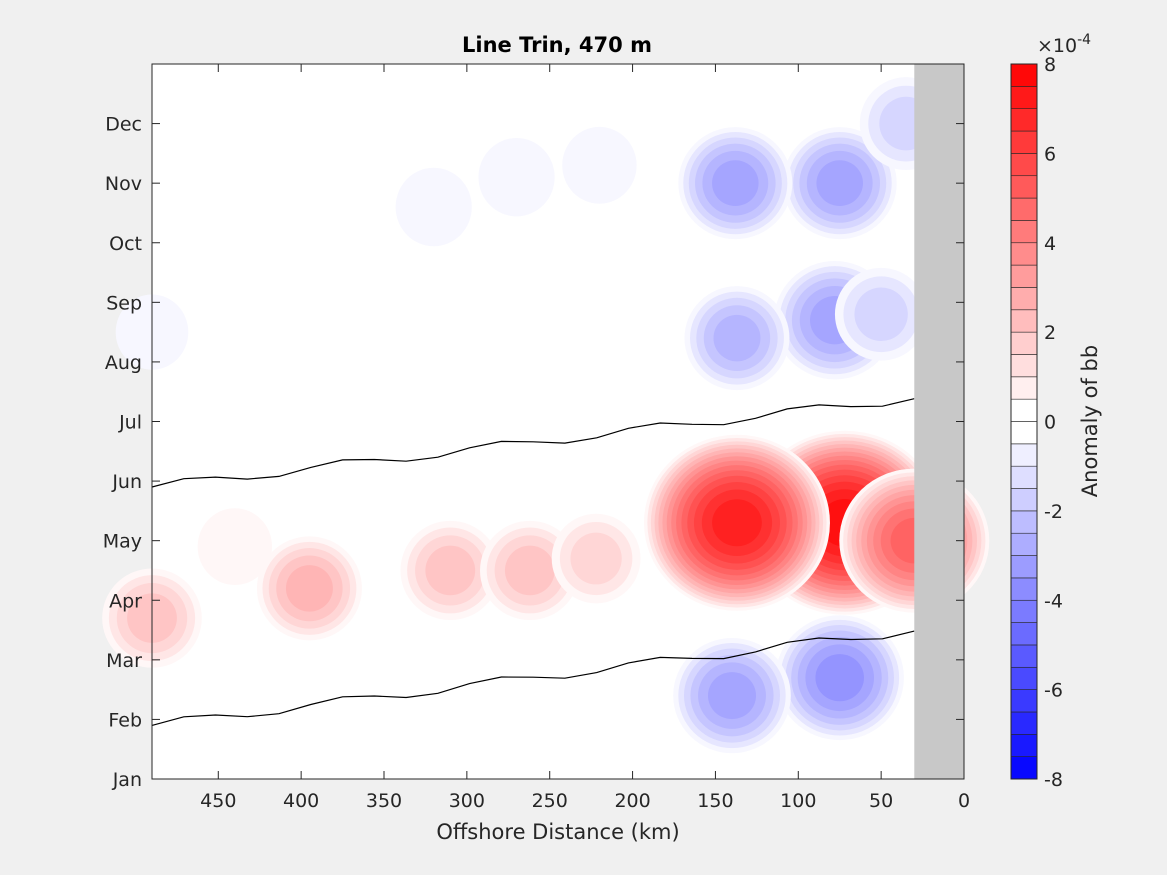 The height and width of the screenshot is (875, 1167). I want to click on y-tick-label: Nov, so click(123, 184).